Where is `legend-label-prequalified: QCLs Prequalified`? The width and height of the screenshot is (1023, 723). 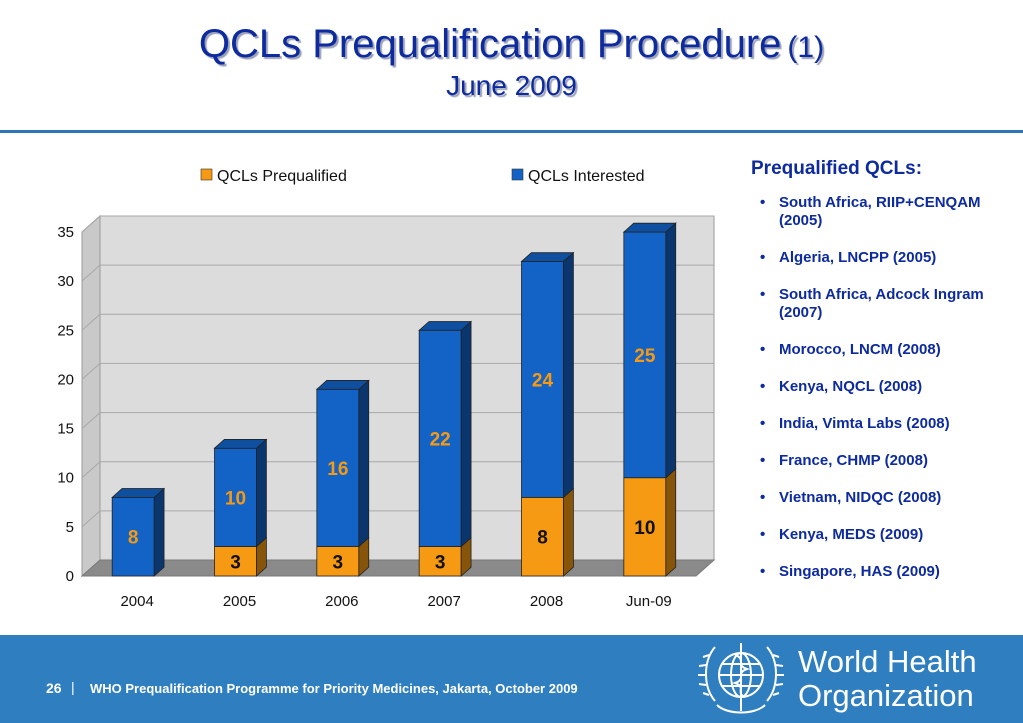
legend-label-prequalified: QCLs Prequalified is located at coordinates (282, 176).